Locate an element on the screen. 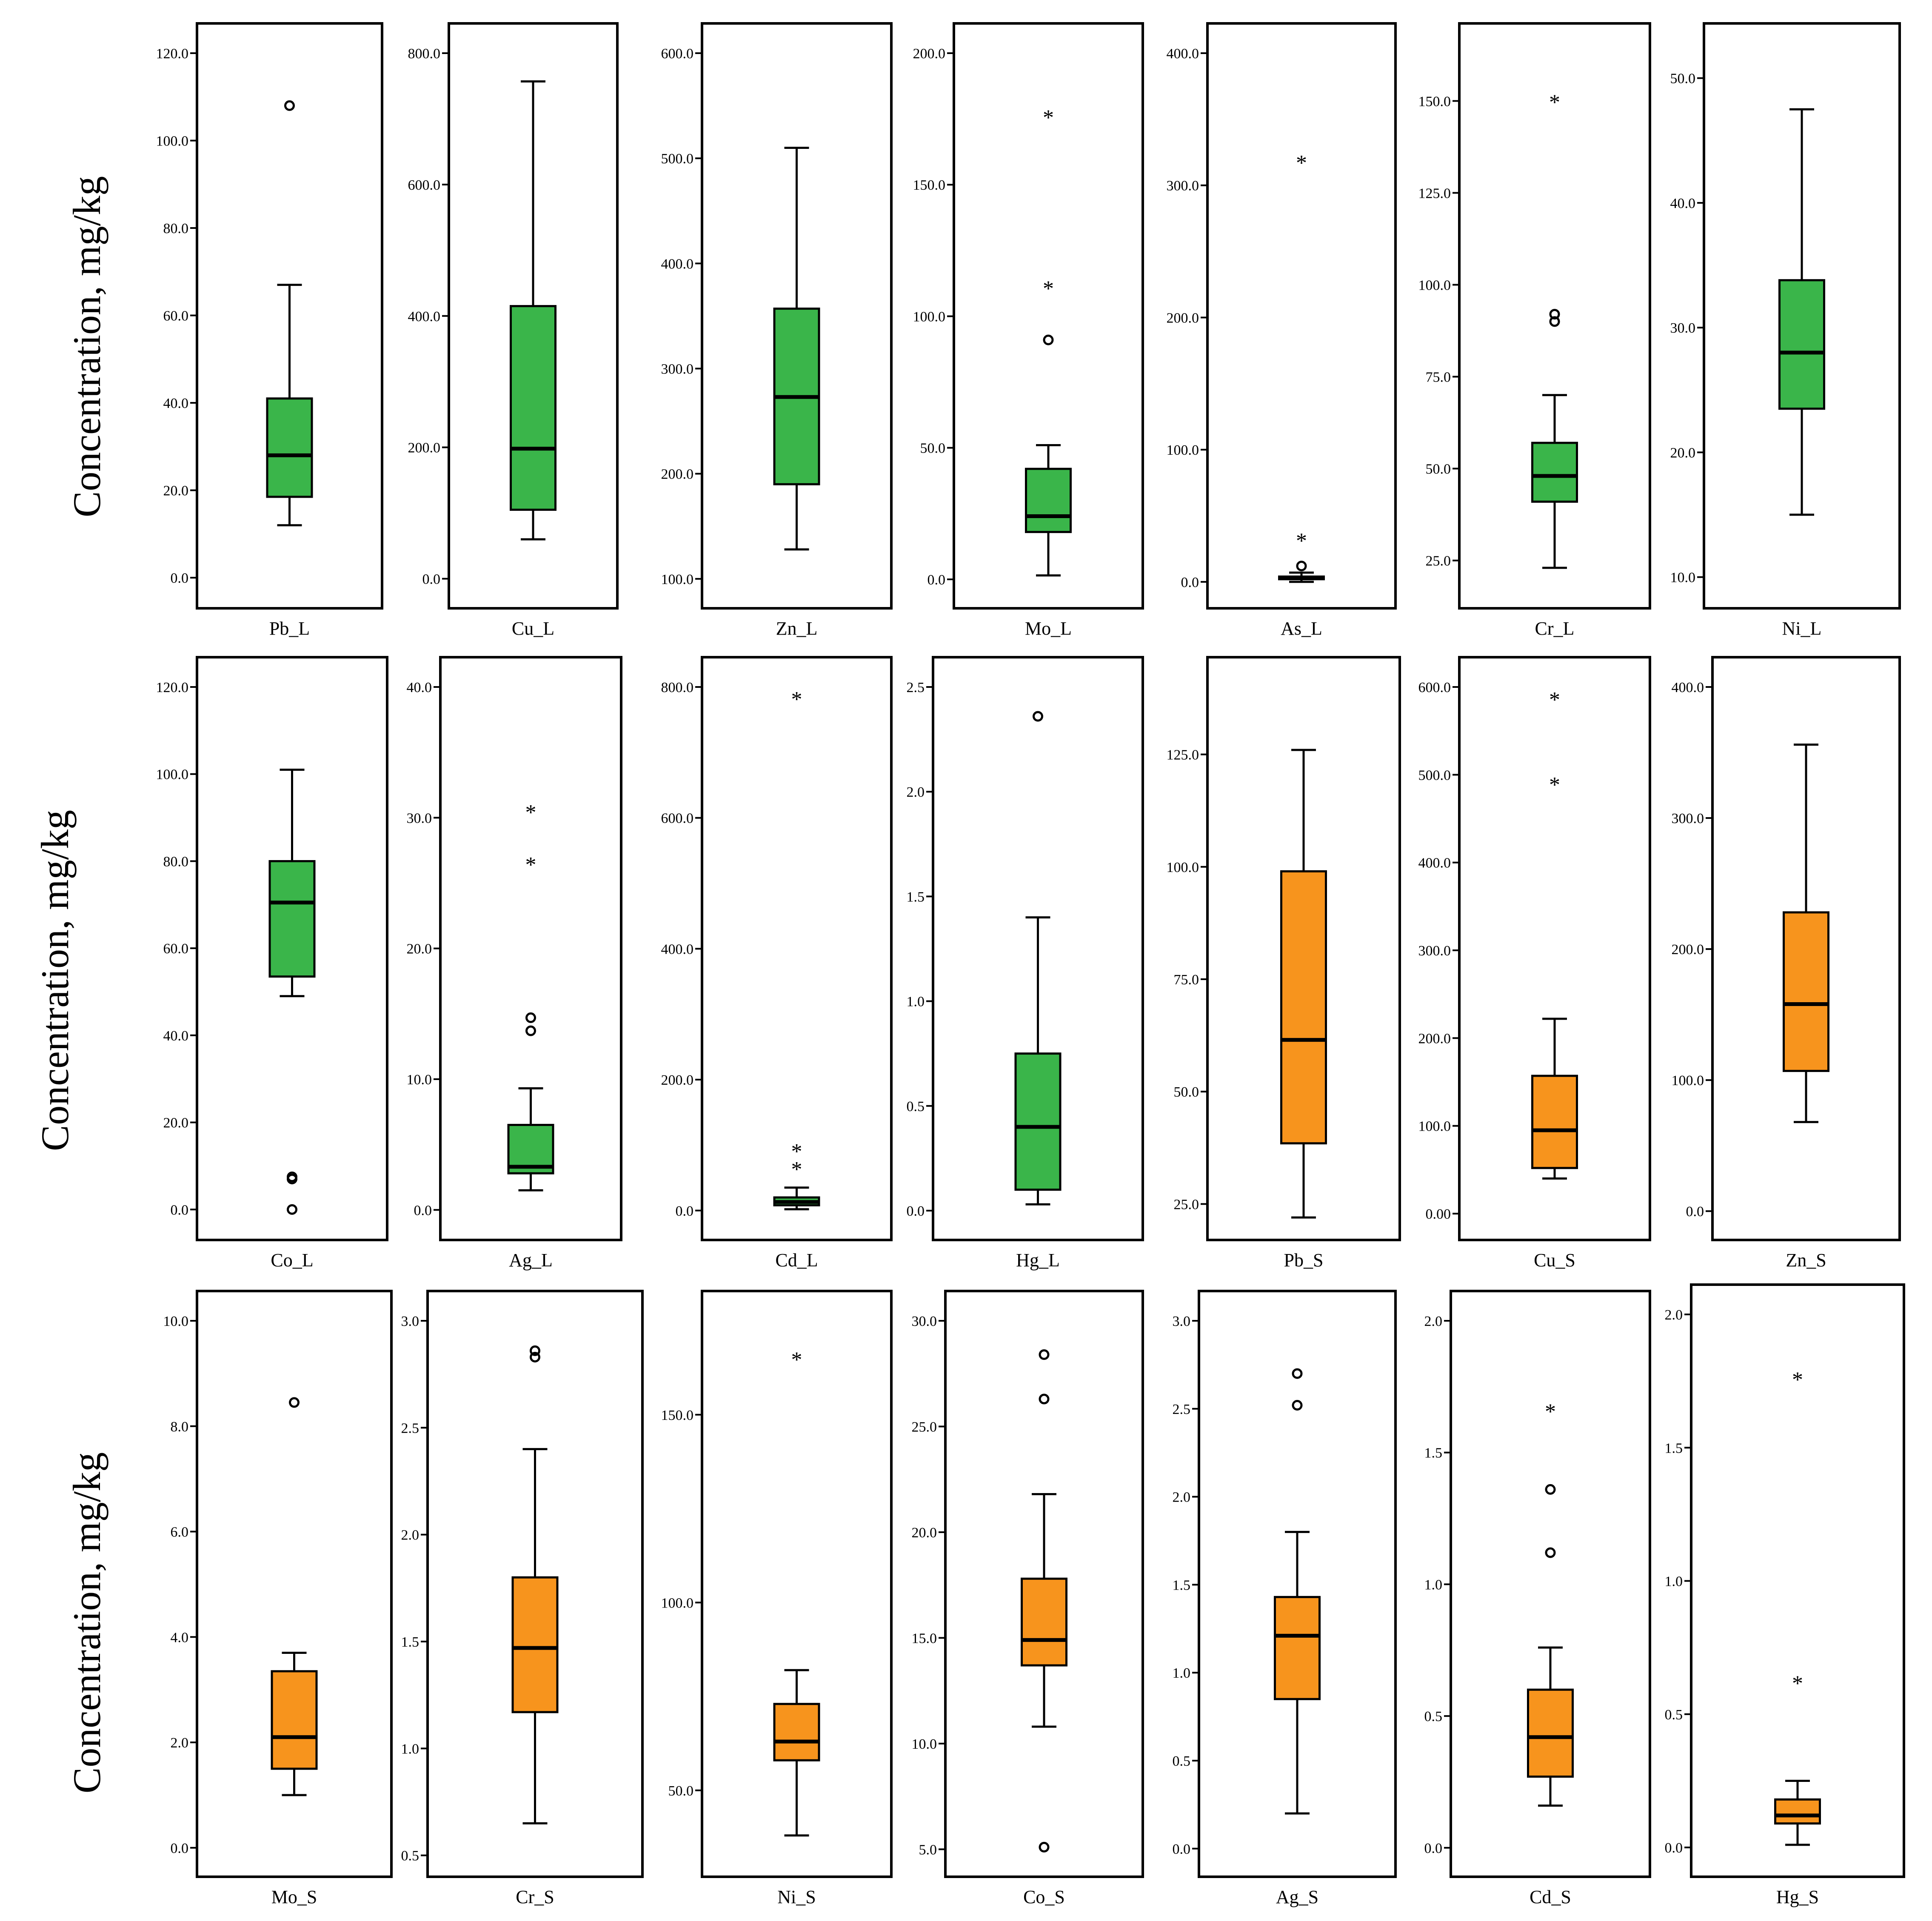 This screenshot has width=1932, height=1921. panel-mo-l: 0.0 50.0 100.0 150.0 200.0 * * Mo_L is located at coordinates (1028, 330).